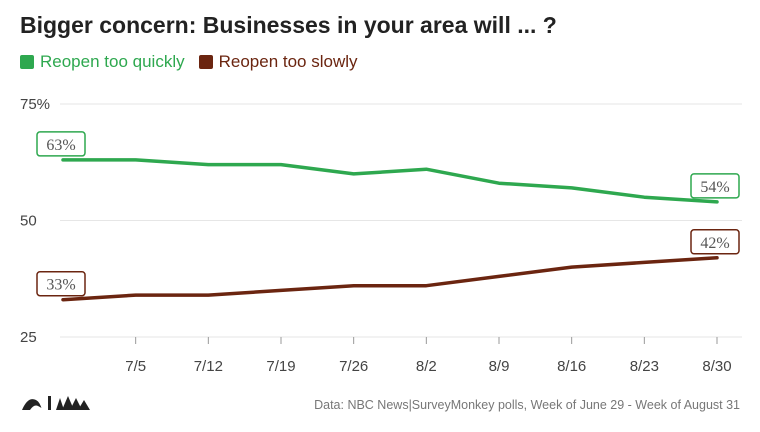 The height and width of the screenshot is (432, 760). Describe the element at coordinates (35, 104) in the screenshot. I see `y-tick-label-2: 75%` at that location.